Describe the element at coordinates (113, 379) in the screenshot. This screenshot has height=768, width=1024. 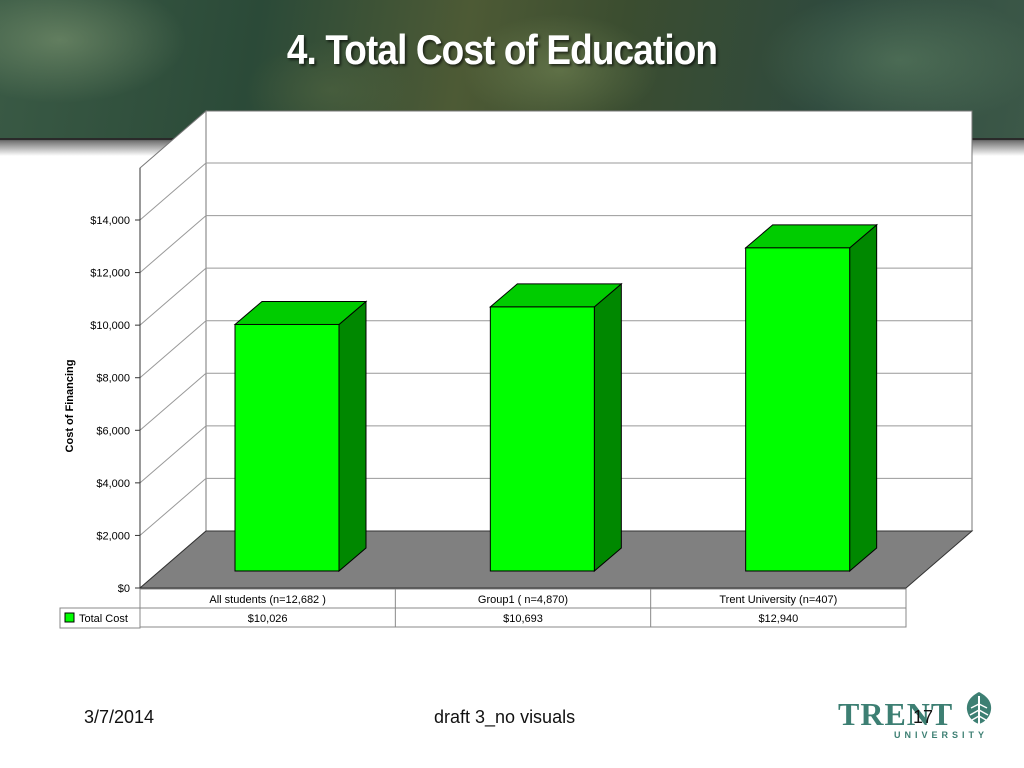
I see `y-tick-label: $8,000` at that location.